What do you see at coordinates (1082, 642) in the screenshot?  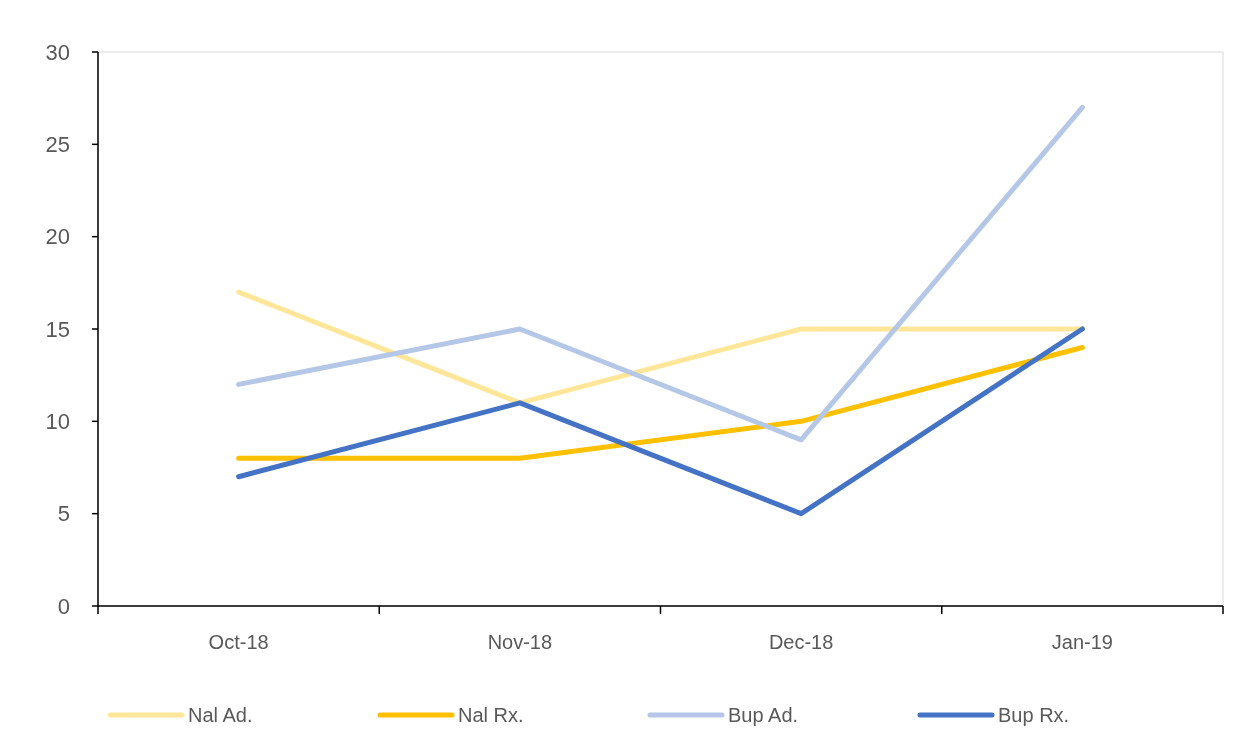 I see `x-tick-label: Jan-19` at bounding box center [1082, 642].